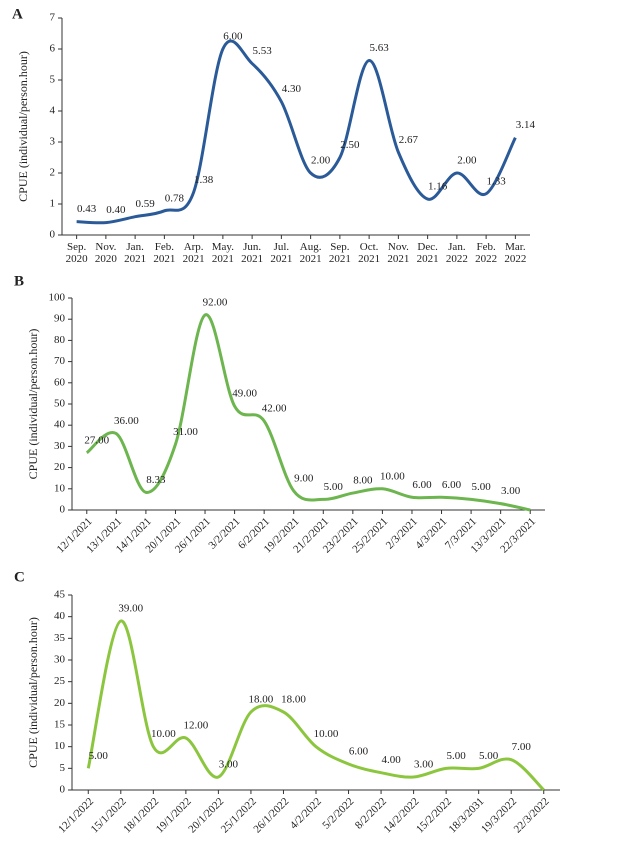 Image resolution: width=619 pixels, height=857 pixels. What do you see at coordinates (185, 432) in the screenshot?
I see `data-label: 31.00` at bounding box center [185, 432].